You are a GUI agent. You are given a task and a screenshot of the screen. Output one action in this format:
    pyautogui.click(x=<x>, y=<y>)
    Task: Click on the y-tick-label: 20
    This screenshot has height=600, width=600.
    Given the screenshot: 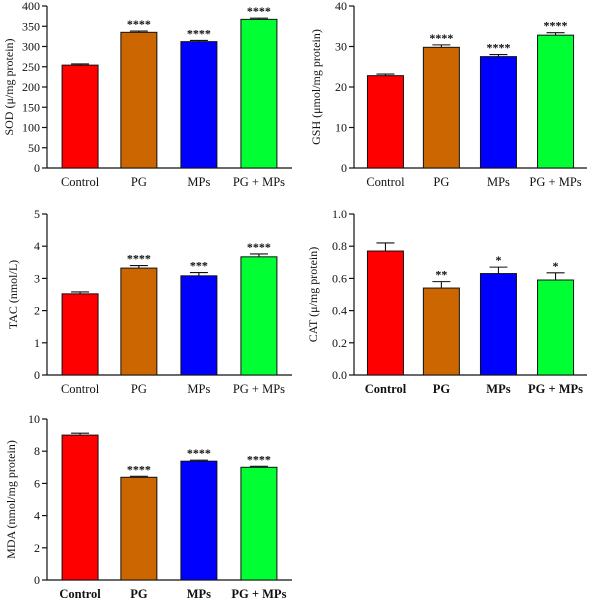 What is the action you would take?
    pyautogui.click(x=341, y=87)
    